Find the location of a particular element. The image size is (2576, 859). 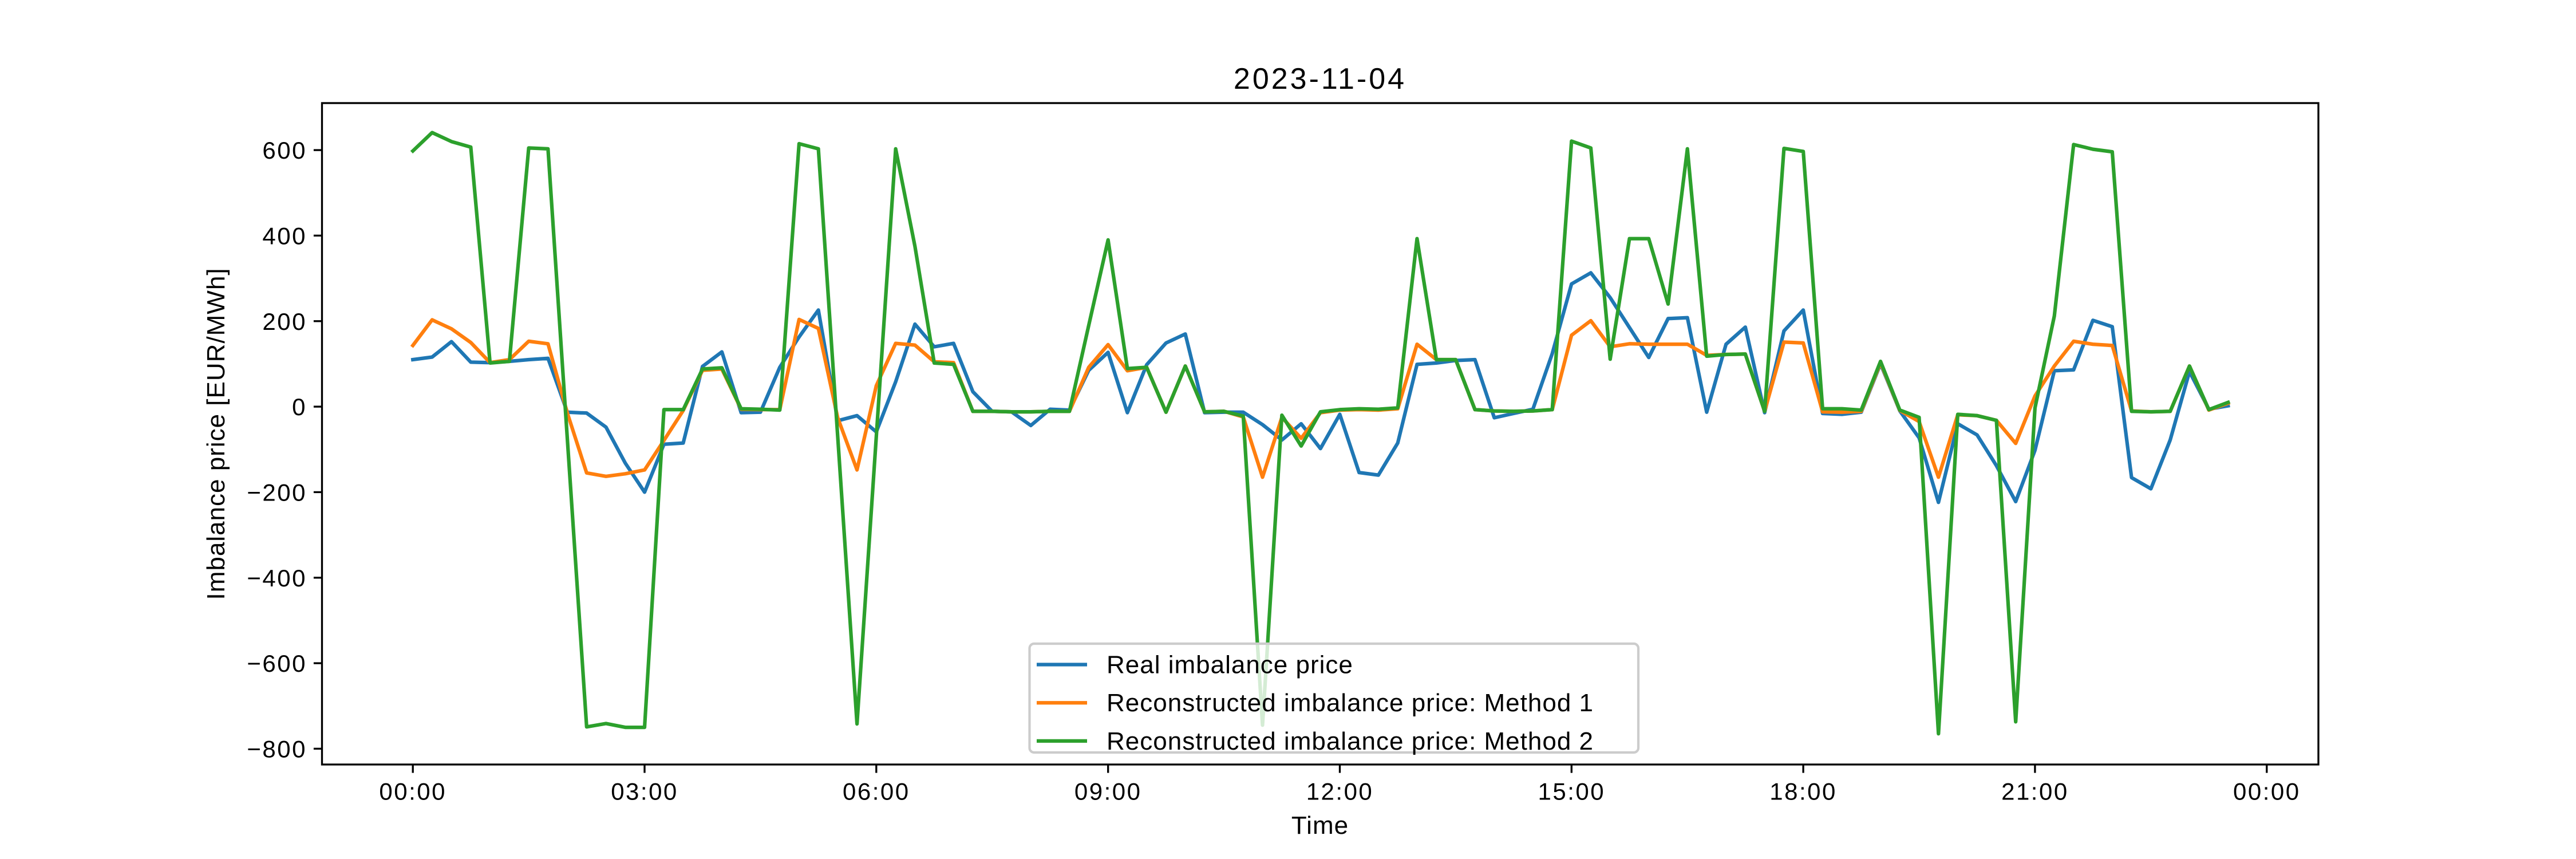

svg-text: 200 is located at coordinates (284, 321).